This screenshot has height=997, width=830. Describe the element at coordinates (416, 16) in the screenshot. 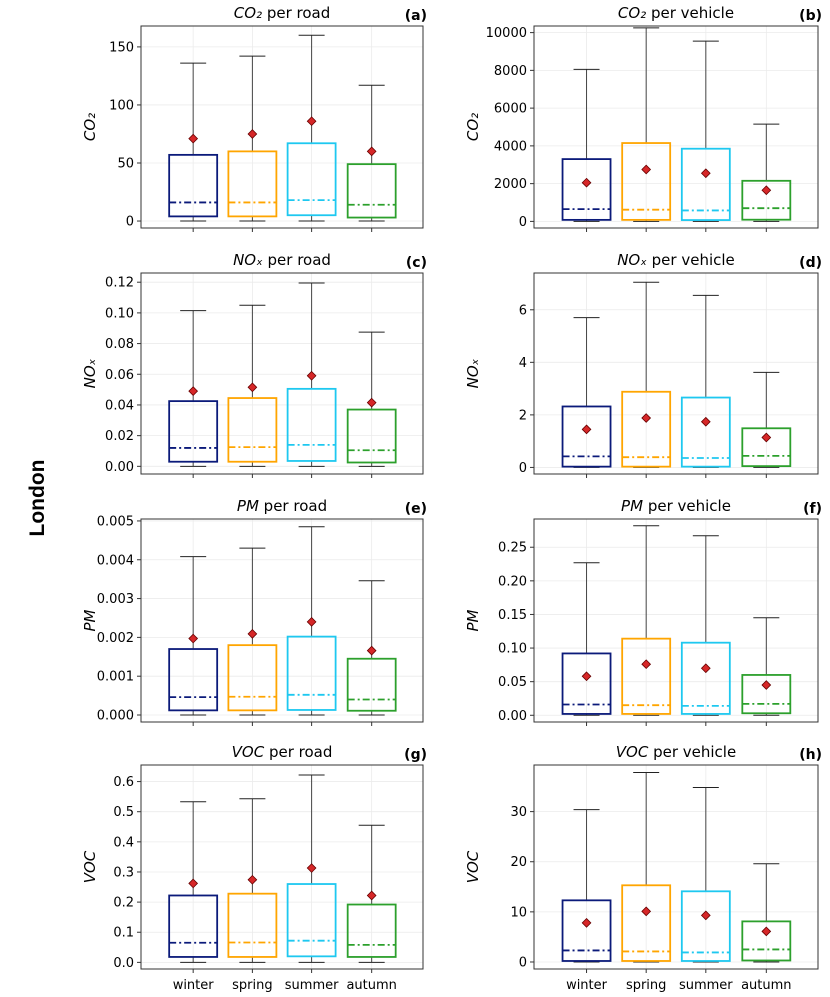

I see `panel-label: (a)` at that location.